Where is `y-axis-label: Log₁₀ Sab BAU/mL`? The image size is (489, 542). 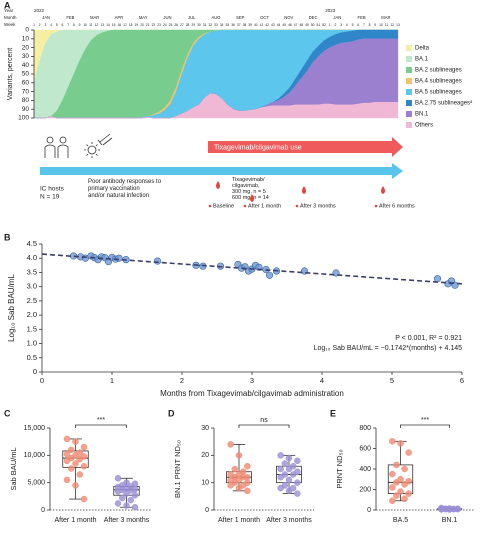
y-axis-label: Log₁₀ Sab BAU/mL is located at coordinates (11, 308).